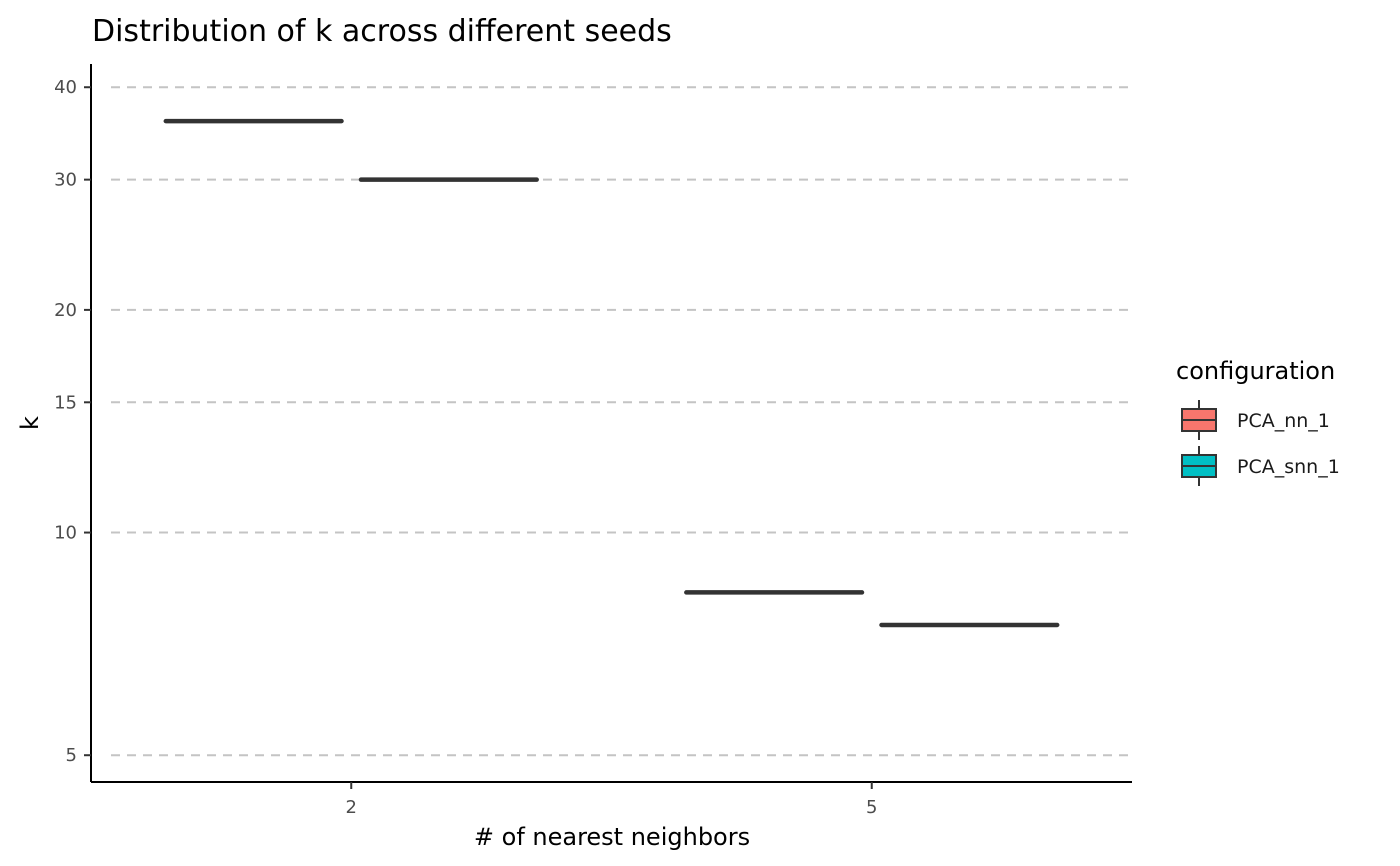  What do you see at coordinates (1260, 443) in the screenshot?
I see `legend-items: PCA_nn_1 PCA_snn_1` at bounding box center [1260, 443].